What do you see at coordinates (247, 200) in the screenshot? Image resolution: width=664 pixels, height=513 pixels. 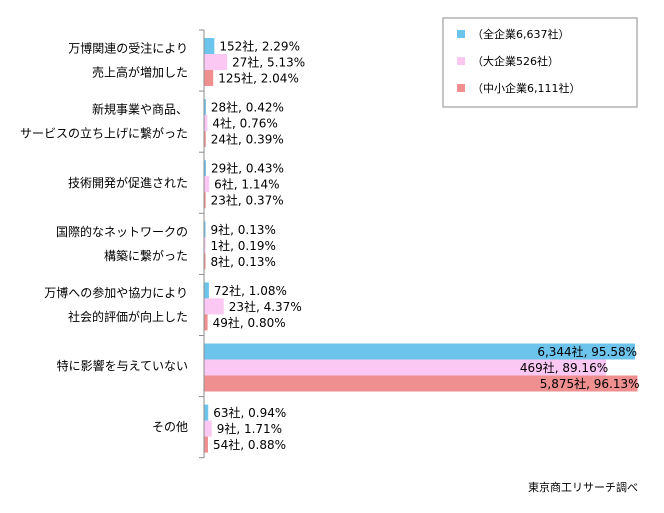 I see `data-label: 23社, 0.37%` at bounding box center [247, 200].